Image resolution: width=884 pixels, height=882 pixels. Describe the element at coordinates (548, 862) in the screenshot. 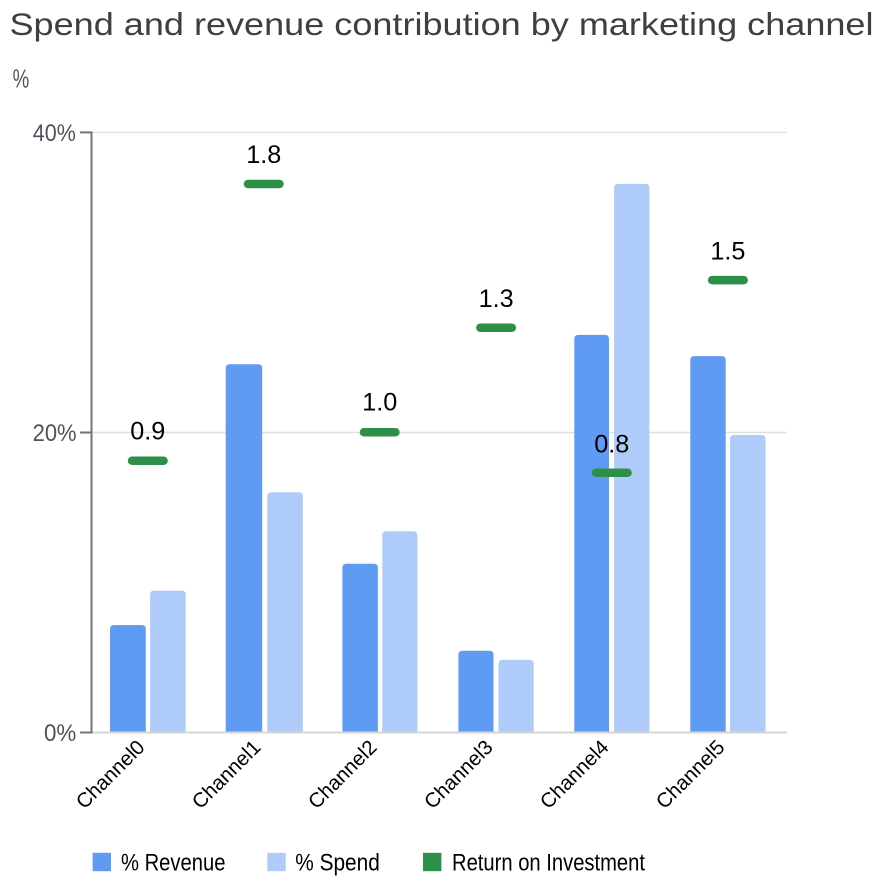

I see `svg-text: Return on Investment` at that location.